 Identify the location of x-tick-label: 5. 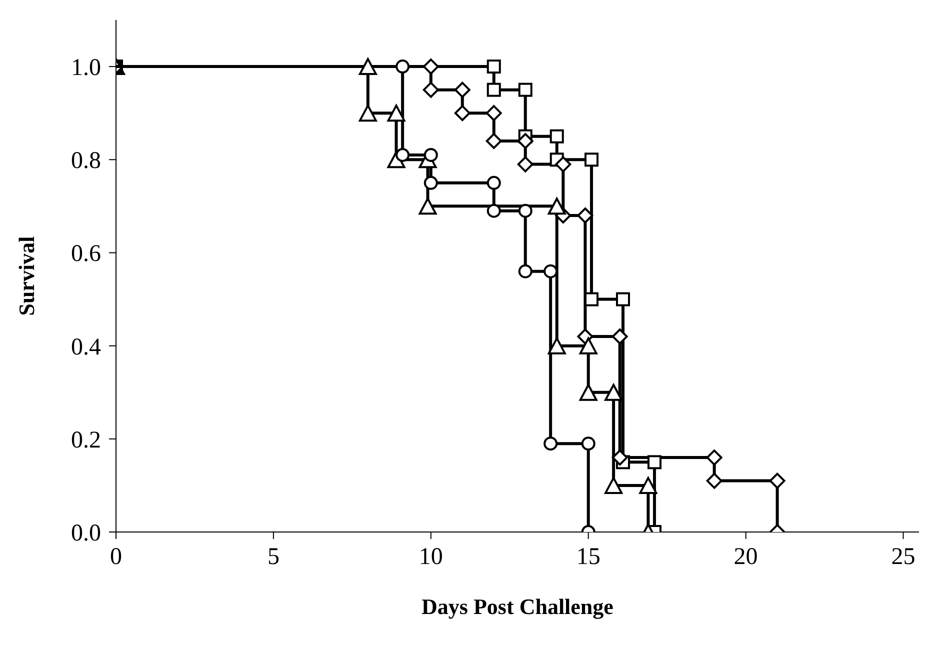
(273, 557).